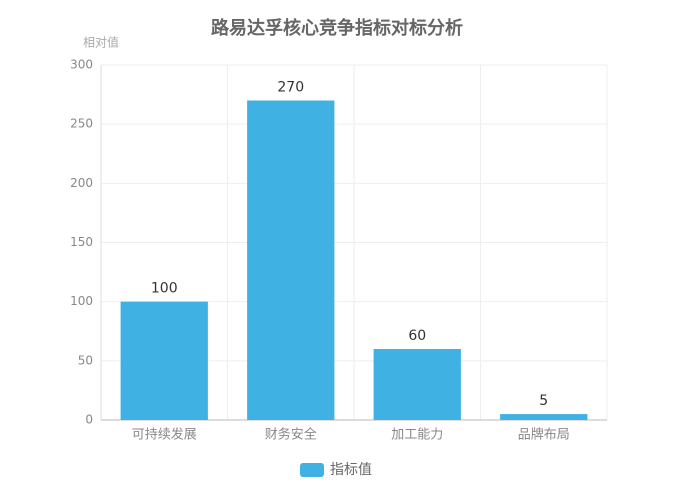 Image resolution: width=675 pixels, height=500 pixels. What do you see at coordinates (291, 435) in the screenshot?
I see `x-tick-label: 财务安全` at bounding box center [291, 435].